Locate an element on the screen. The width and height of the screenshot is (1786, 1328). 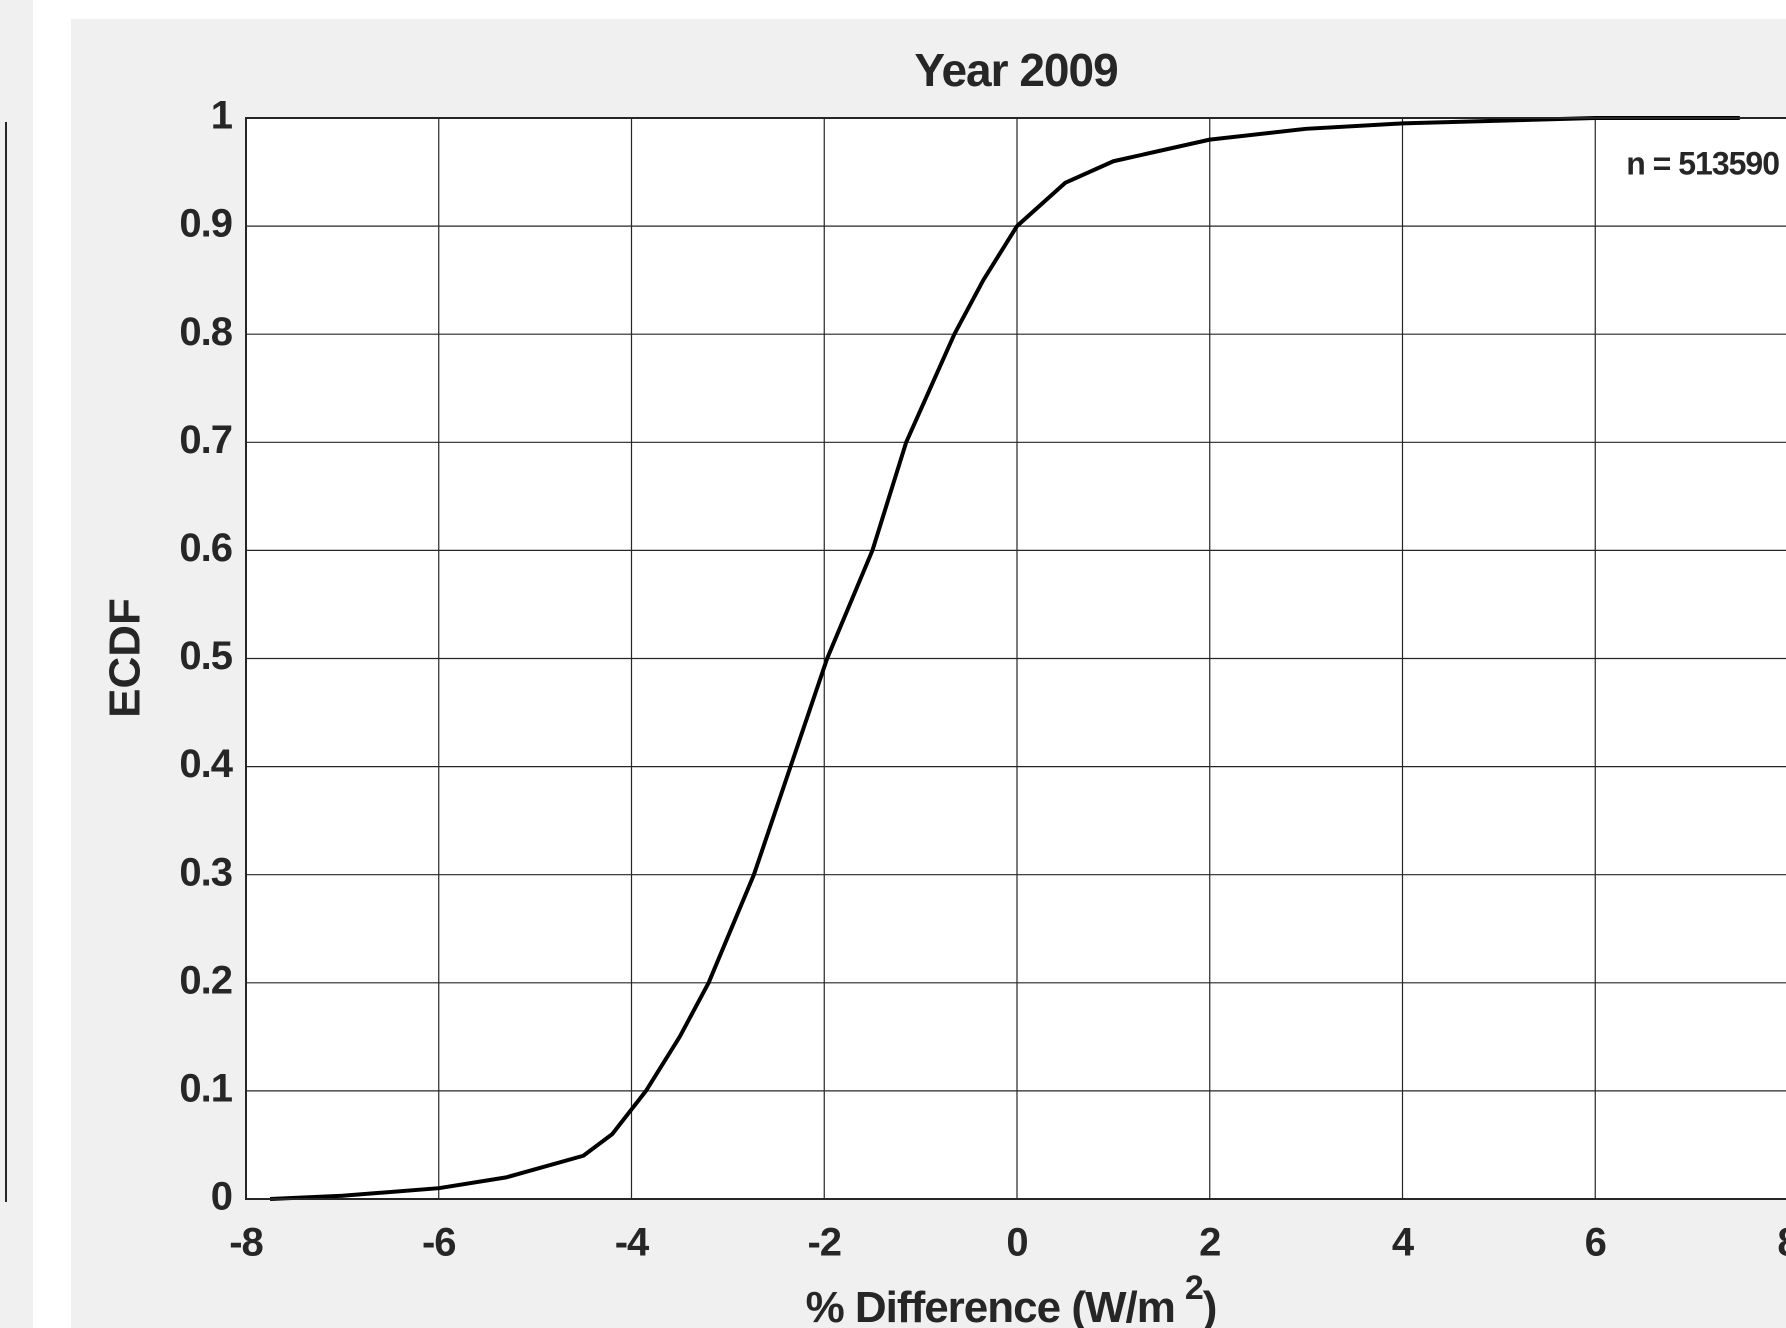
x-tick-label: 2 is located at coordinates (1209, 1243).